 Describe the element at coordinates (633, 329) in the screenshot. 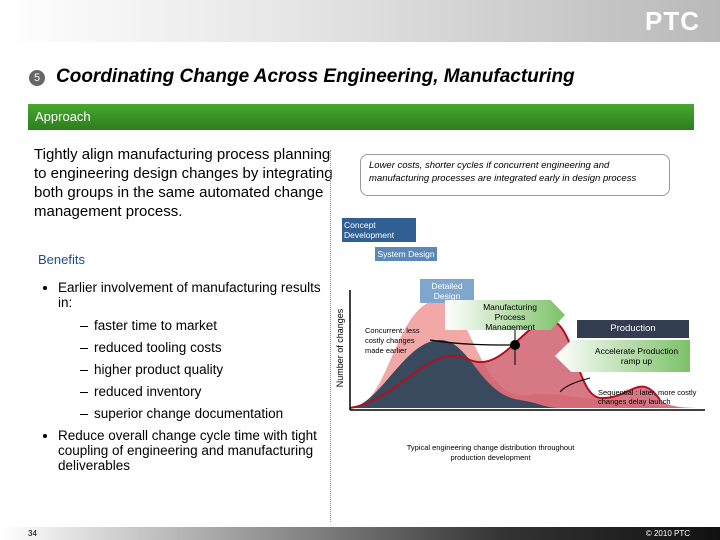

I see `phase-label: Production` at that location.